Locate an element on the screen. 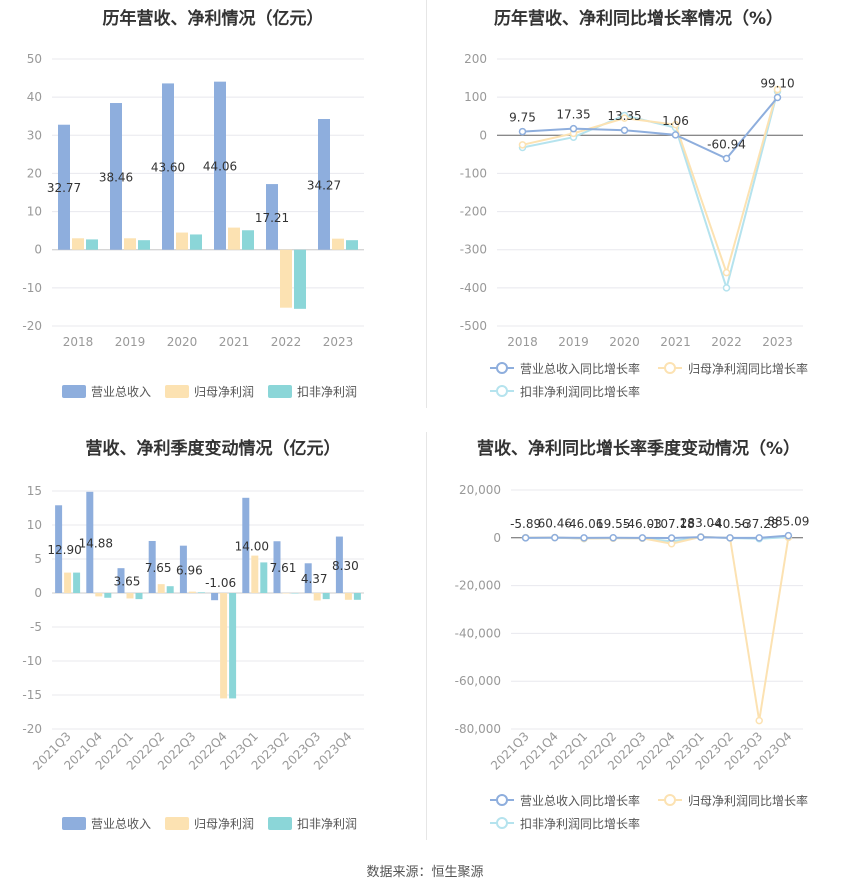 This screenshot has width=850, height=891. y-tick-label: -10 is located at coordinates (32, 661).